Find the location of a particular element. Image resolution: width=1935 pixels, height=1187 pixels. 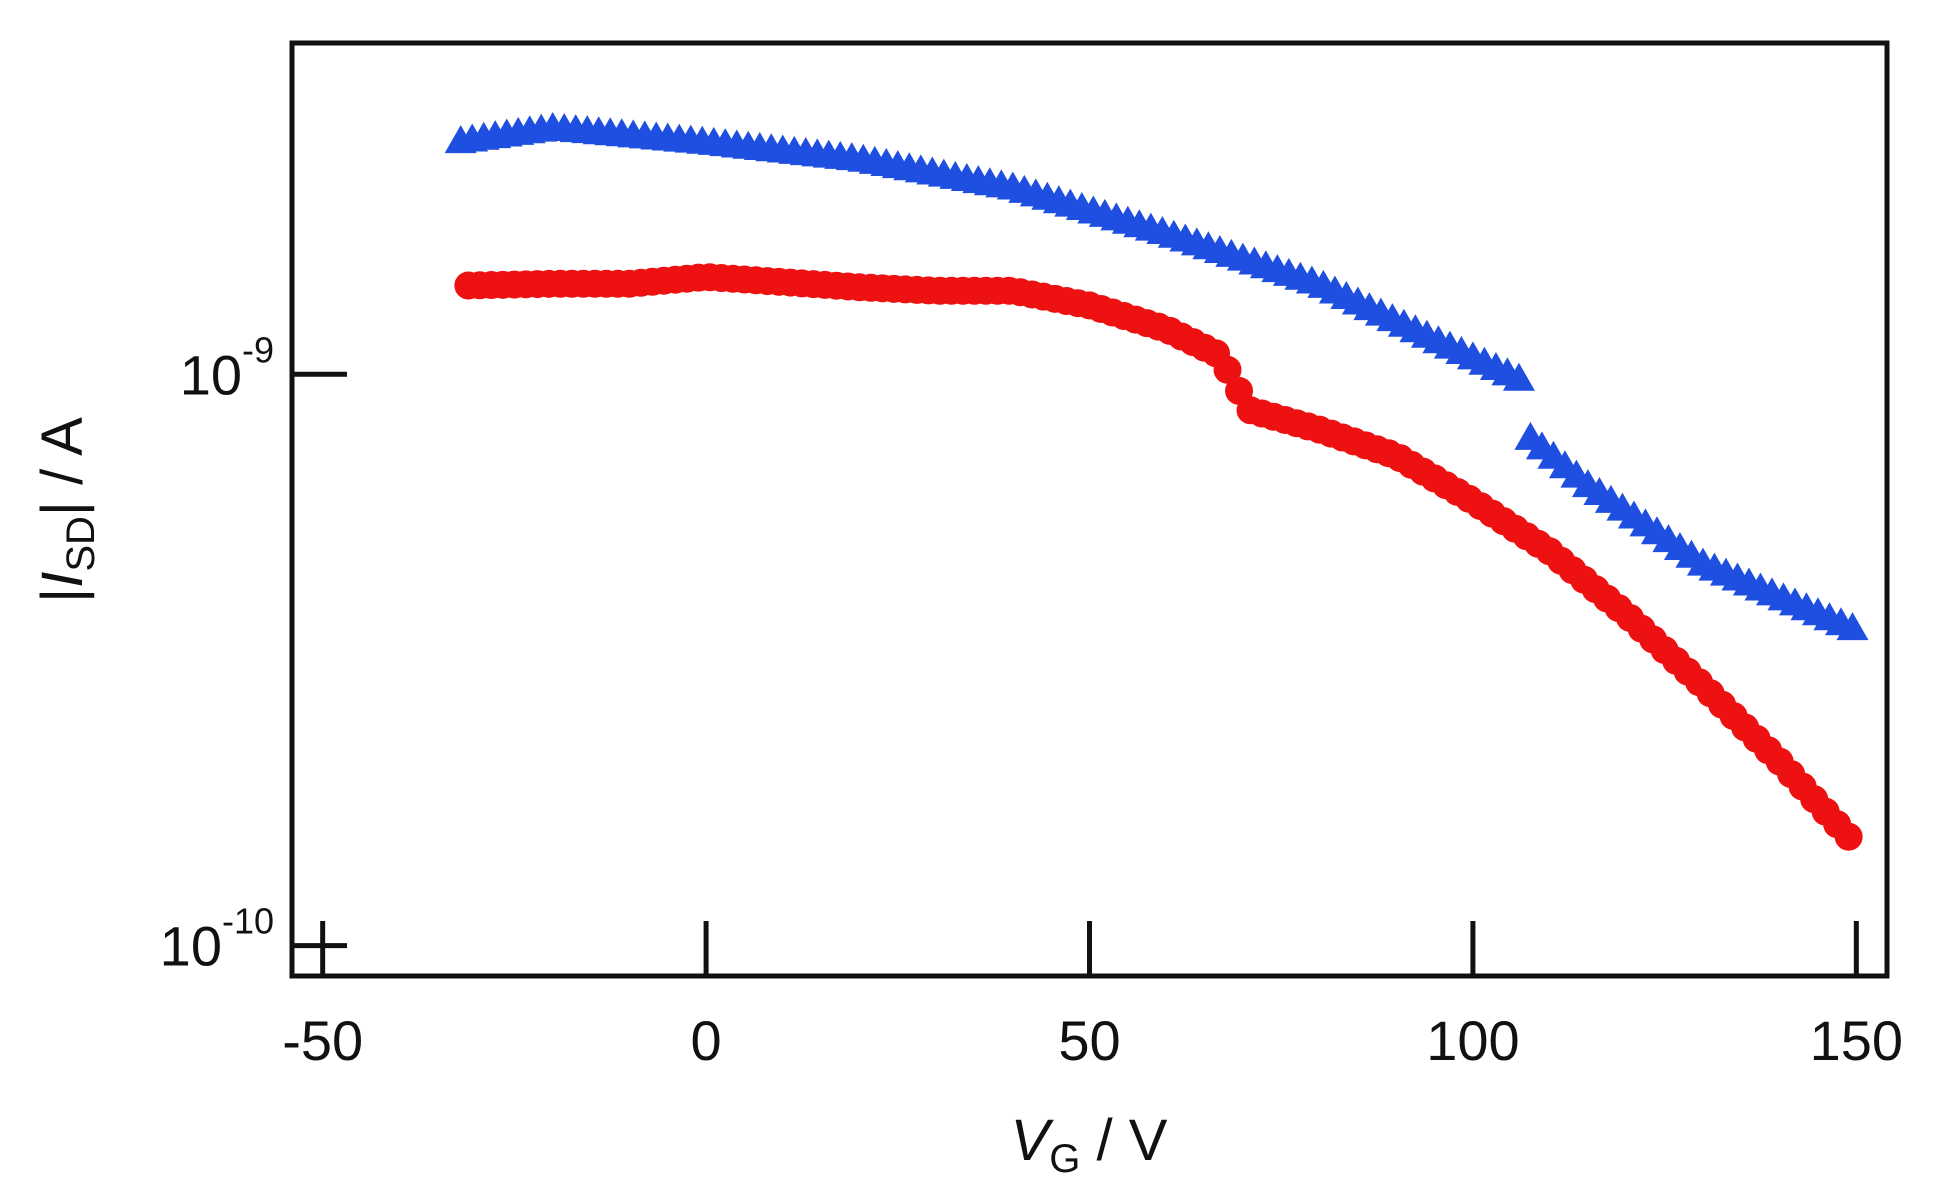

y-axis-title: |ISD| / A is located at coordinates (66, 510).